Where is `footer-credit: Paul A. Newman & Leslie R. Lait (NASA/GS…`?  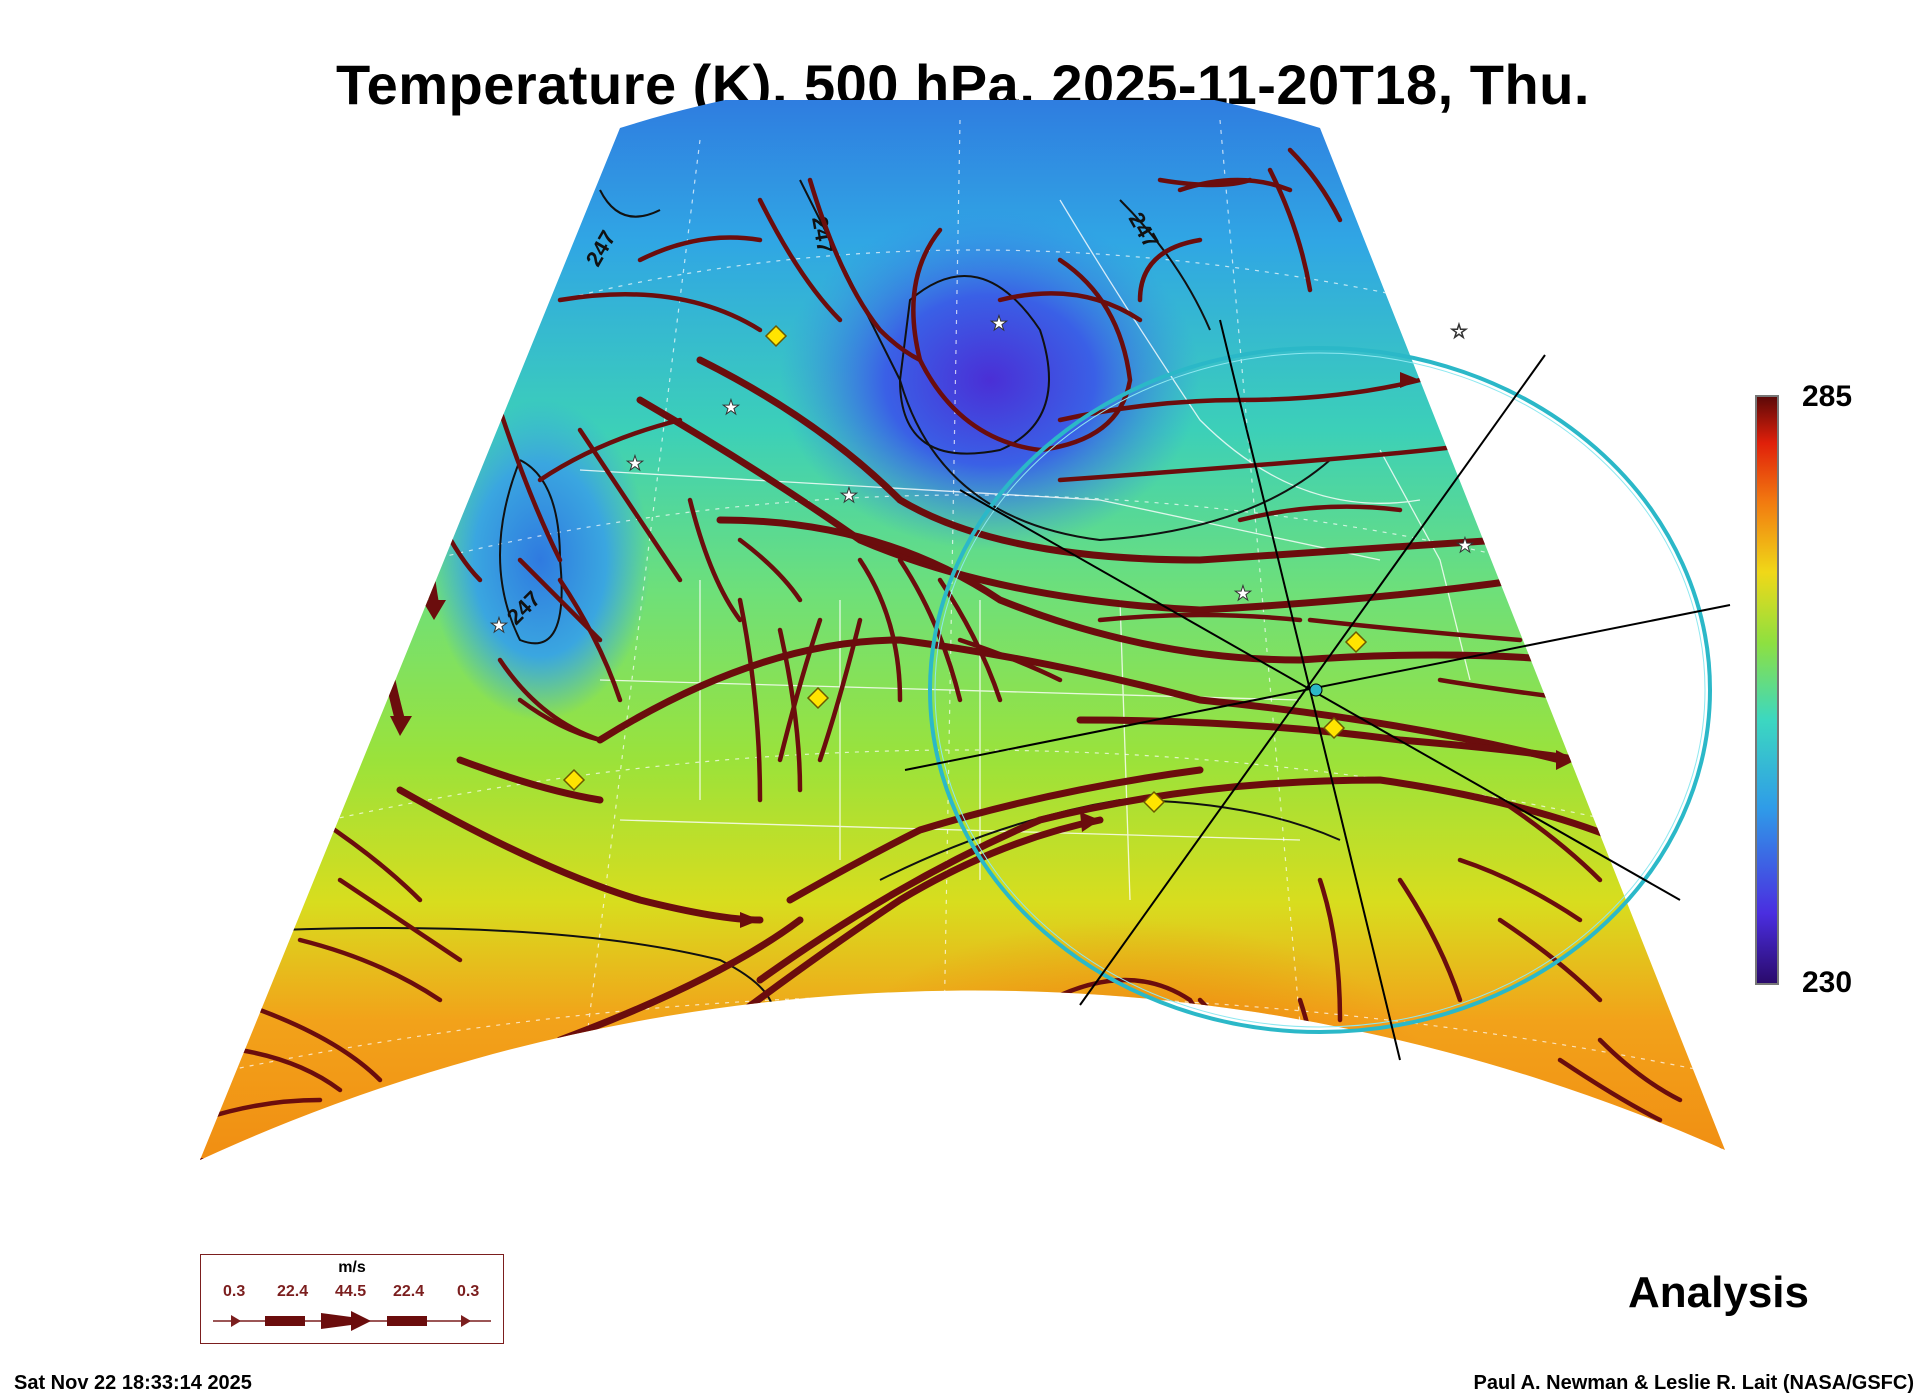 footer-credit: Paul A. Newman & Leslie R. Lait (NASA/GS… is located at coordinates (1693, 1383).